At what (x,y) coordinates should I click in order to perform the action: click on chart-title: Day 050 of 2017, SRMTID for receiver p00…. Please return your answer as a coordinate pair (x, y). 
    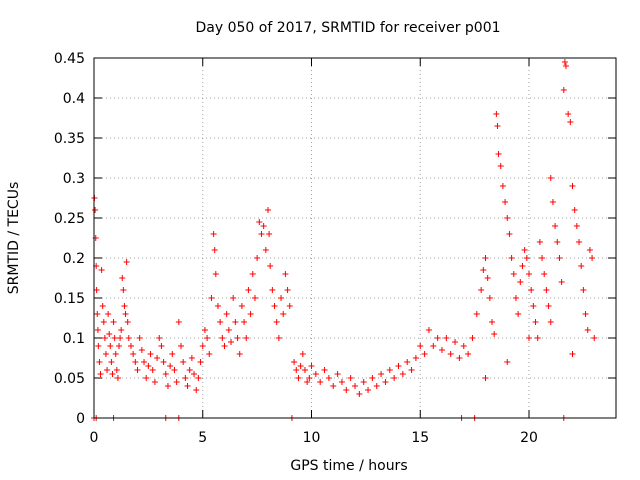
    Looking at the image, I should click on (347, 28).